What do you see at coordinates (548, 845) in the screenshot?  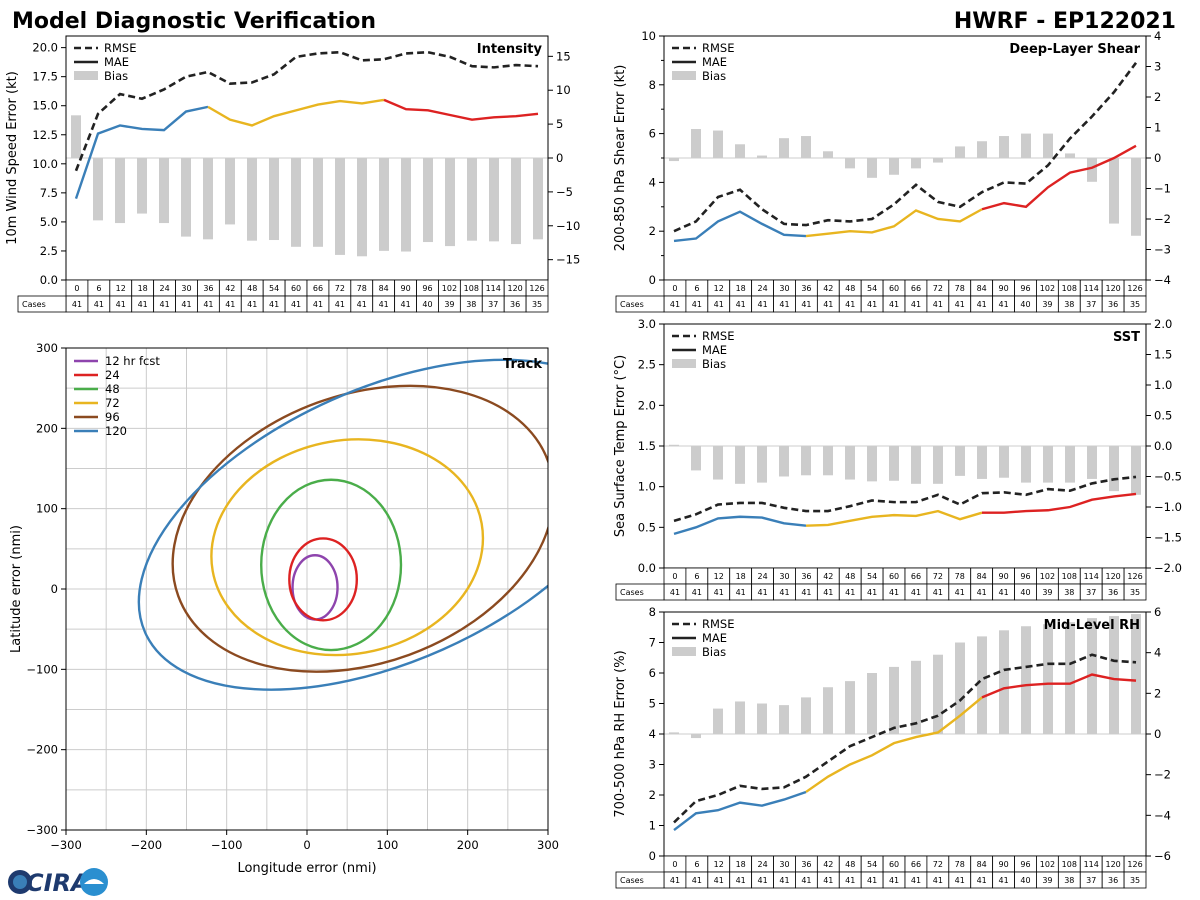 I see `x-tick-label: 300` at bounding box center [548, 845].